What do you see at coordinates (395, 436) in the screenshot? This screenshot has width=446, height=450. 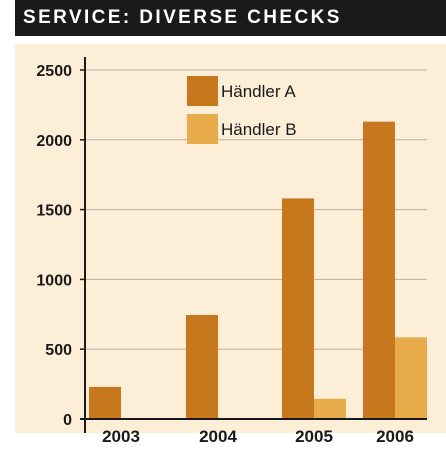 I see `x-tick-label: 2006` at bounding box center [395, 436].